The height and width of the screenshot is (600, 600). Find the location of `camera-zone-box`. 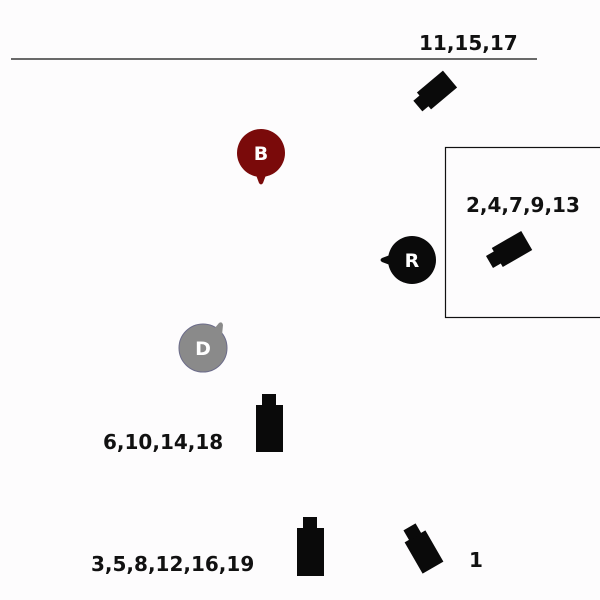

camera-zone-box is located at coordinates (522, 232).